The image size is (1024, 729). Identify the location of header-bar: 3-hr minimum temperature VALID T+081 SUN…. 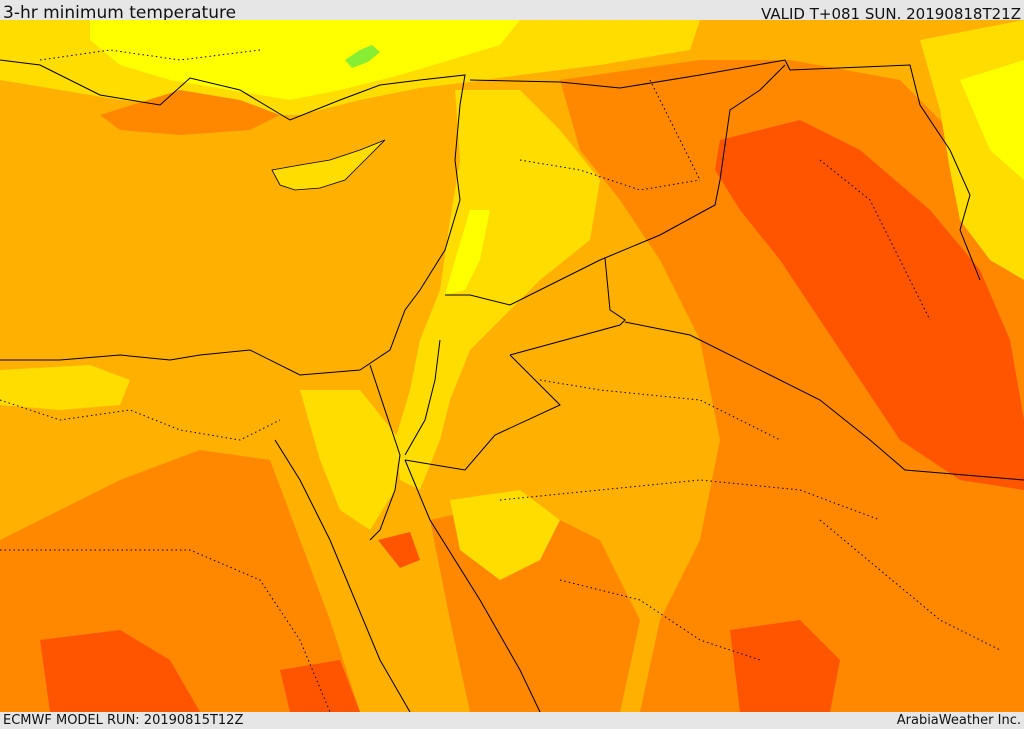
(512, 11).